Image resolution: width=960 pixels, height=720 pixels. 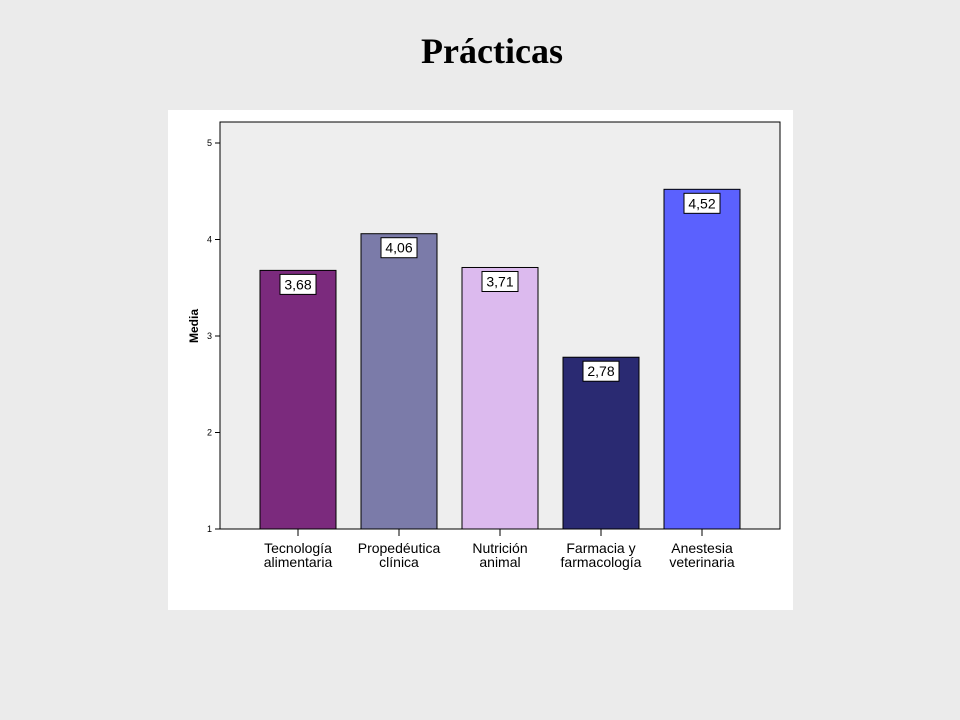 I want to click on x-tick-label: veterinaria, so click(x=702, y=562).